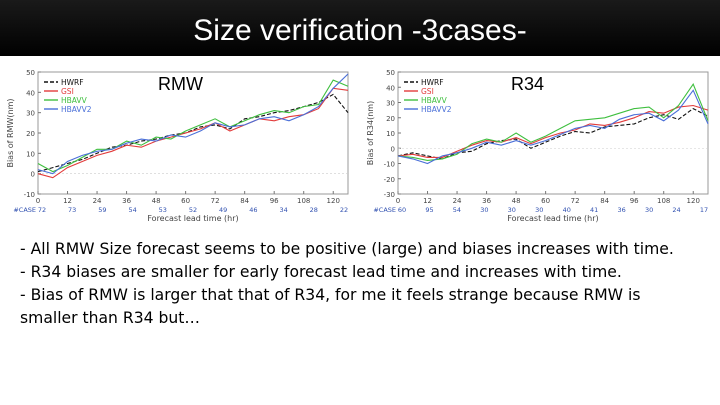  I want to click on sample-count: 52, so click(193, 210).